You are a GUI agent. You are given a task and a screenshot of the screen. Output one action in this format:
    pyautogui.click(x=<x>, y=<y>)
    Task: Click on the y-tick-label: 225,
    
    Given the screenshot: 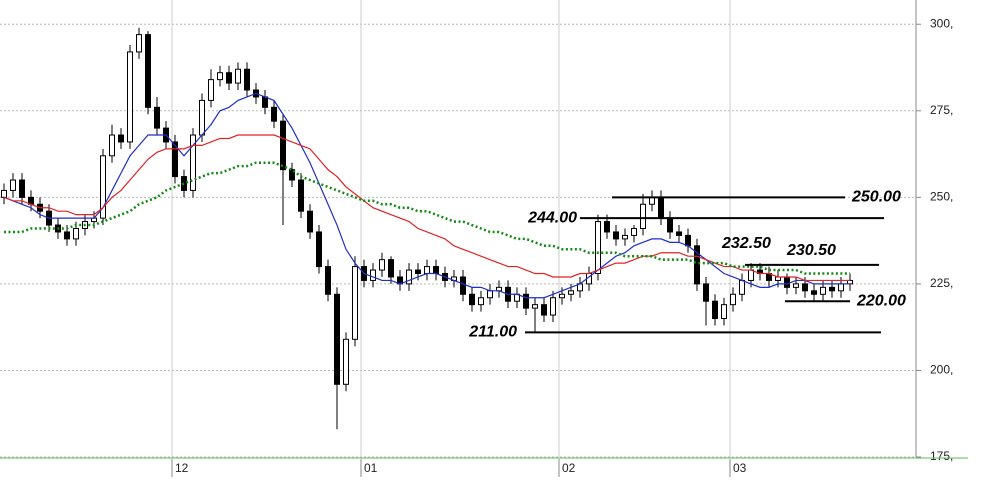 What is the action you would take?
    pyautogui.click(x=941, y=283)
    